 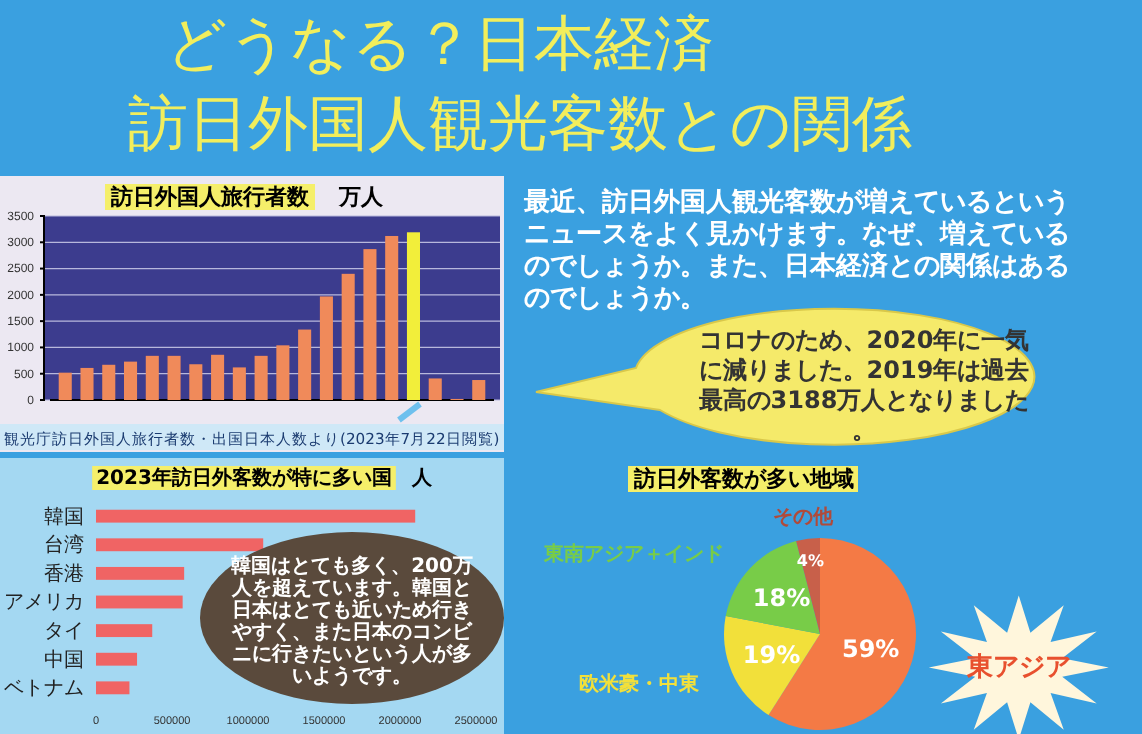 What do you see at coordinates (440, 45) in the screenshot?
I see `text: どうなる？日本経済` at bounding box center [440, 45].